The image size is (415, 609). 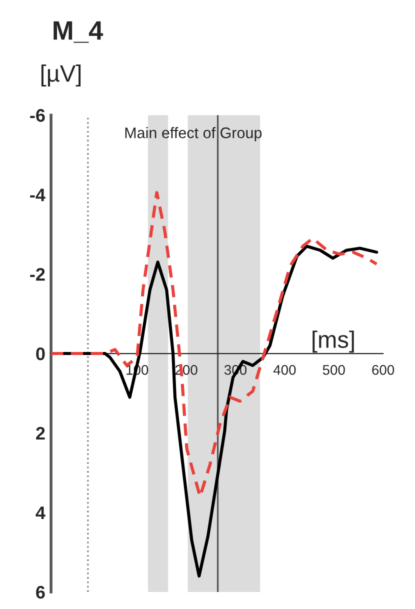 What do you see at coordinates (40, 353) in the screenshot?
I see `y-tick-label: 0` at bounding box center [40, 353].